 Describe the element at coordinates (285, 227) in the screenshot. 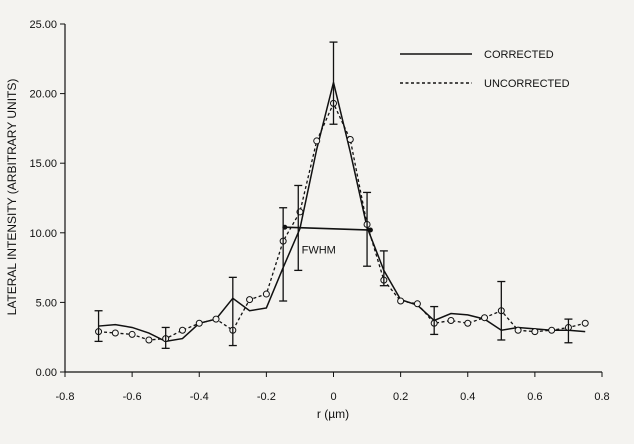

I see `fwhm-marker-left` at that location.